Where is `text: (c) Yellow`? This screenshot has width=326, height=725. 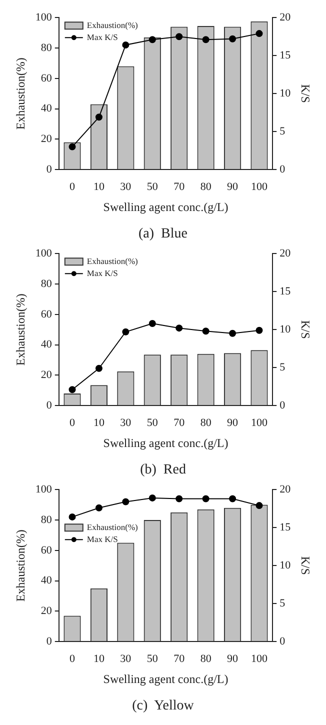 text: (c) Yellow is located at coordinates (163, 706).